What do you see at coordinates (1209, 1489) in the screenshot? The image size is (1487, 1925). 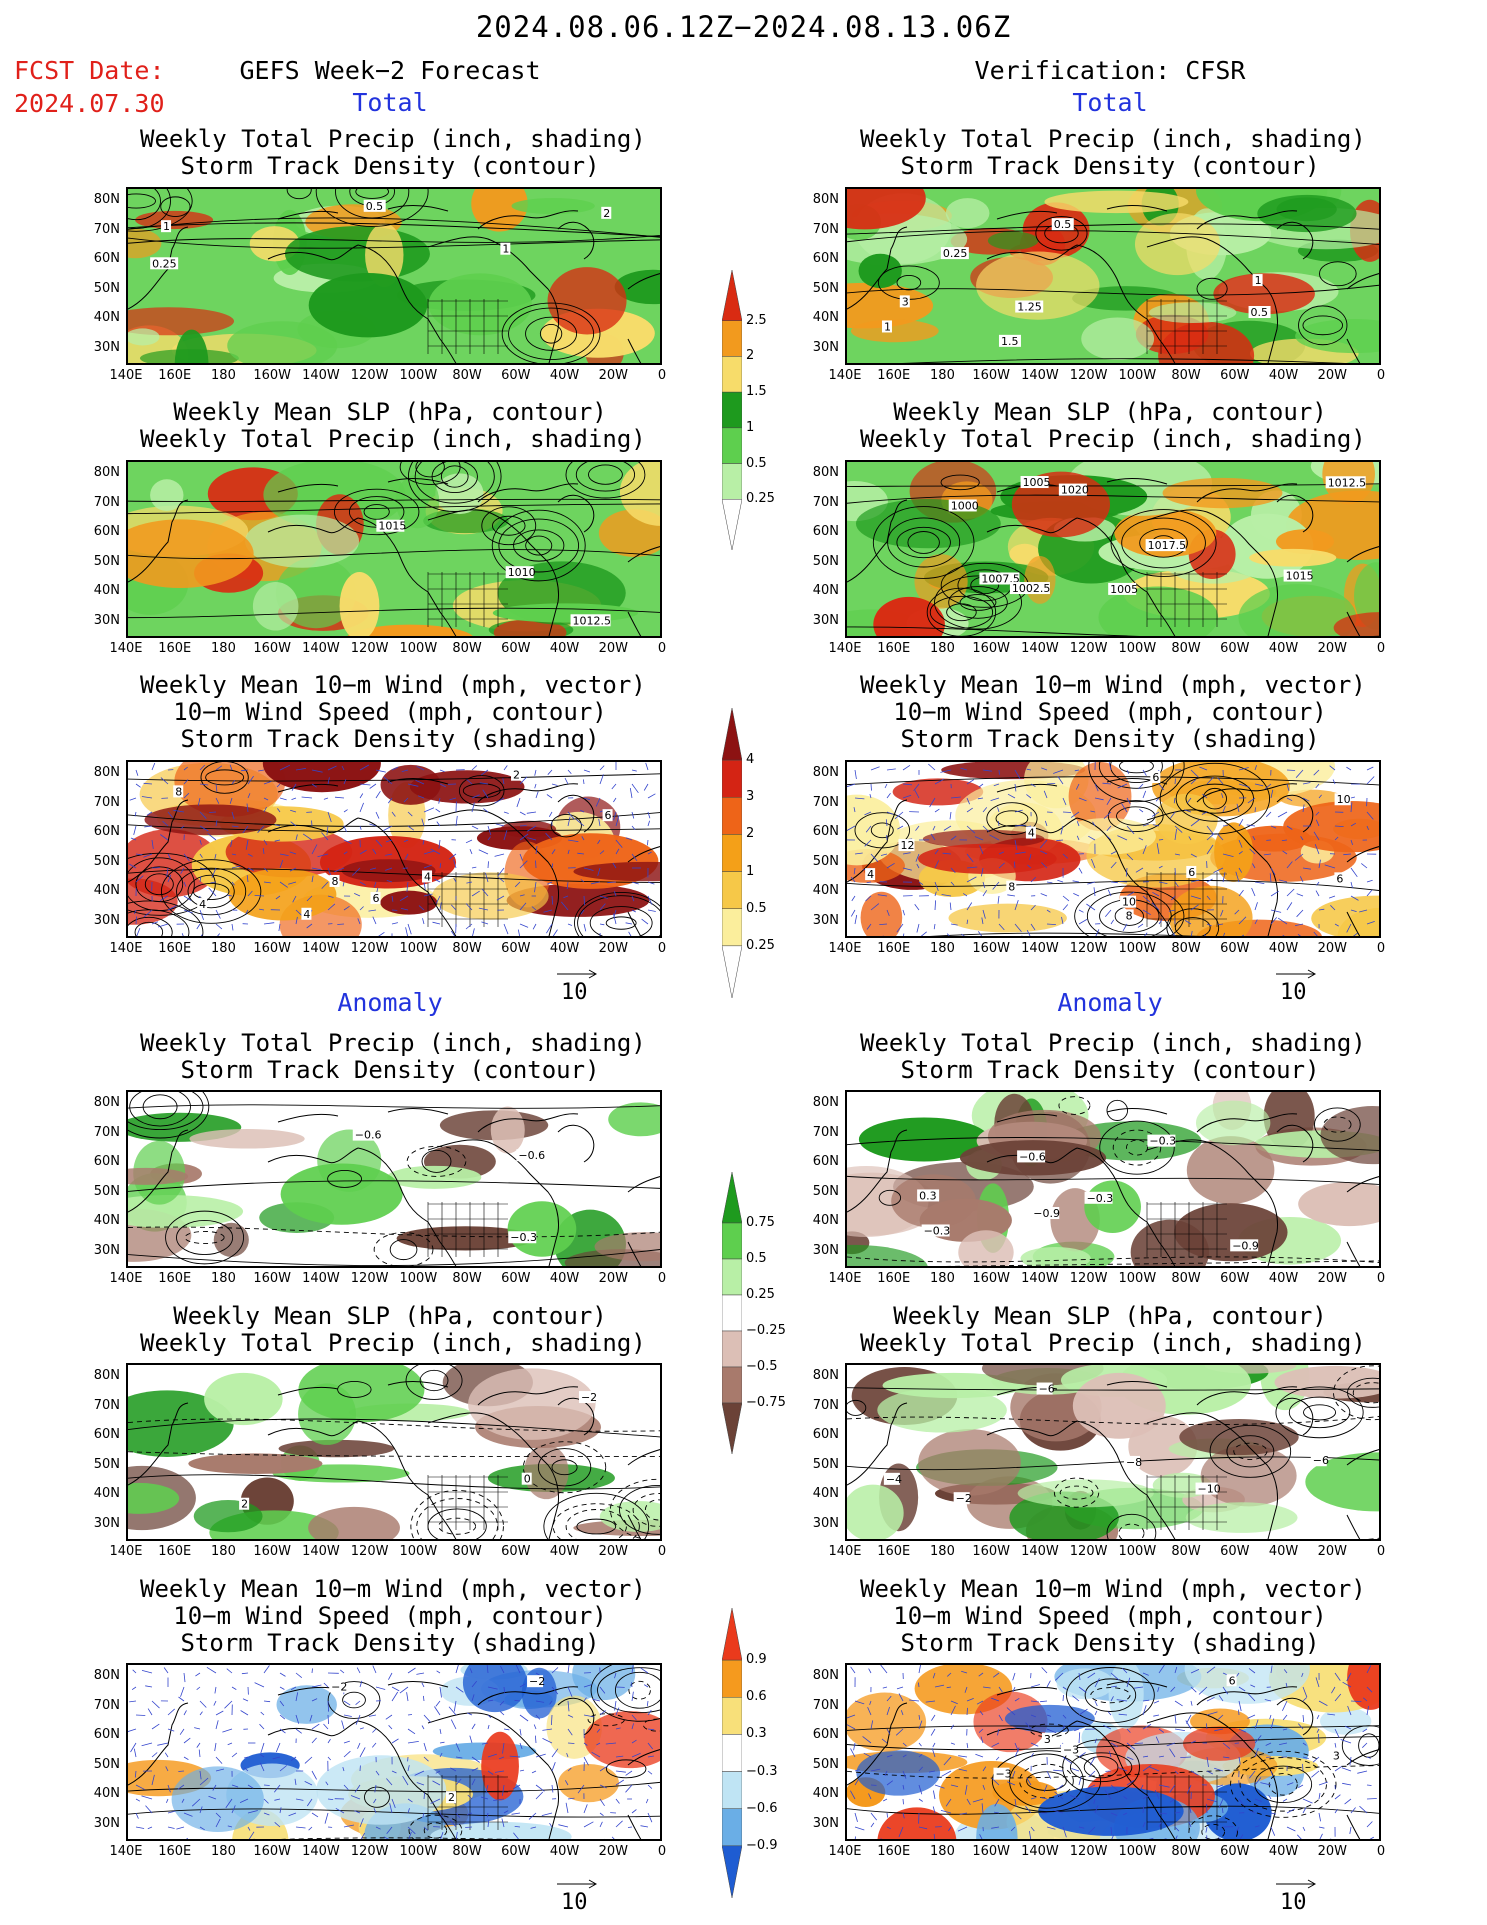 I see `contour-label: −10` at bounding box center [1209, 1489].